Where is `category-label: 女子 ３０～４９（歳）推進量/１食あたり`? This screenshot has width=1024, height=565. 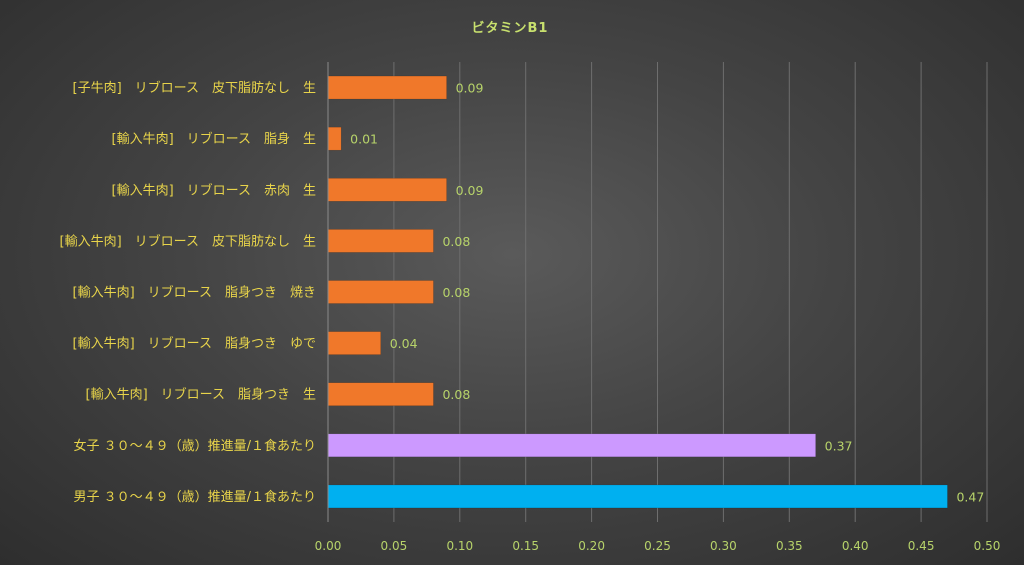 category-label: 女子 ３０～４９（歳）推進量/１食あたり is located at coordinates (194, 446).